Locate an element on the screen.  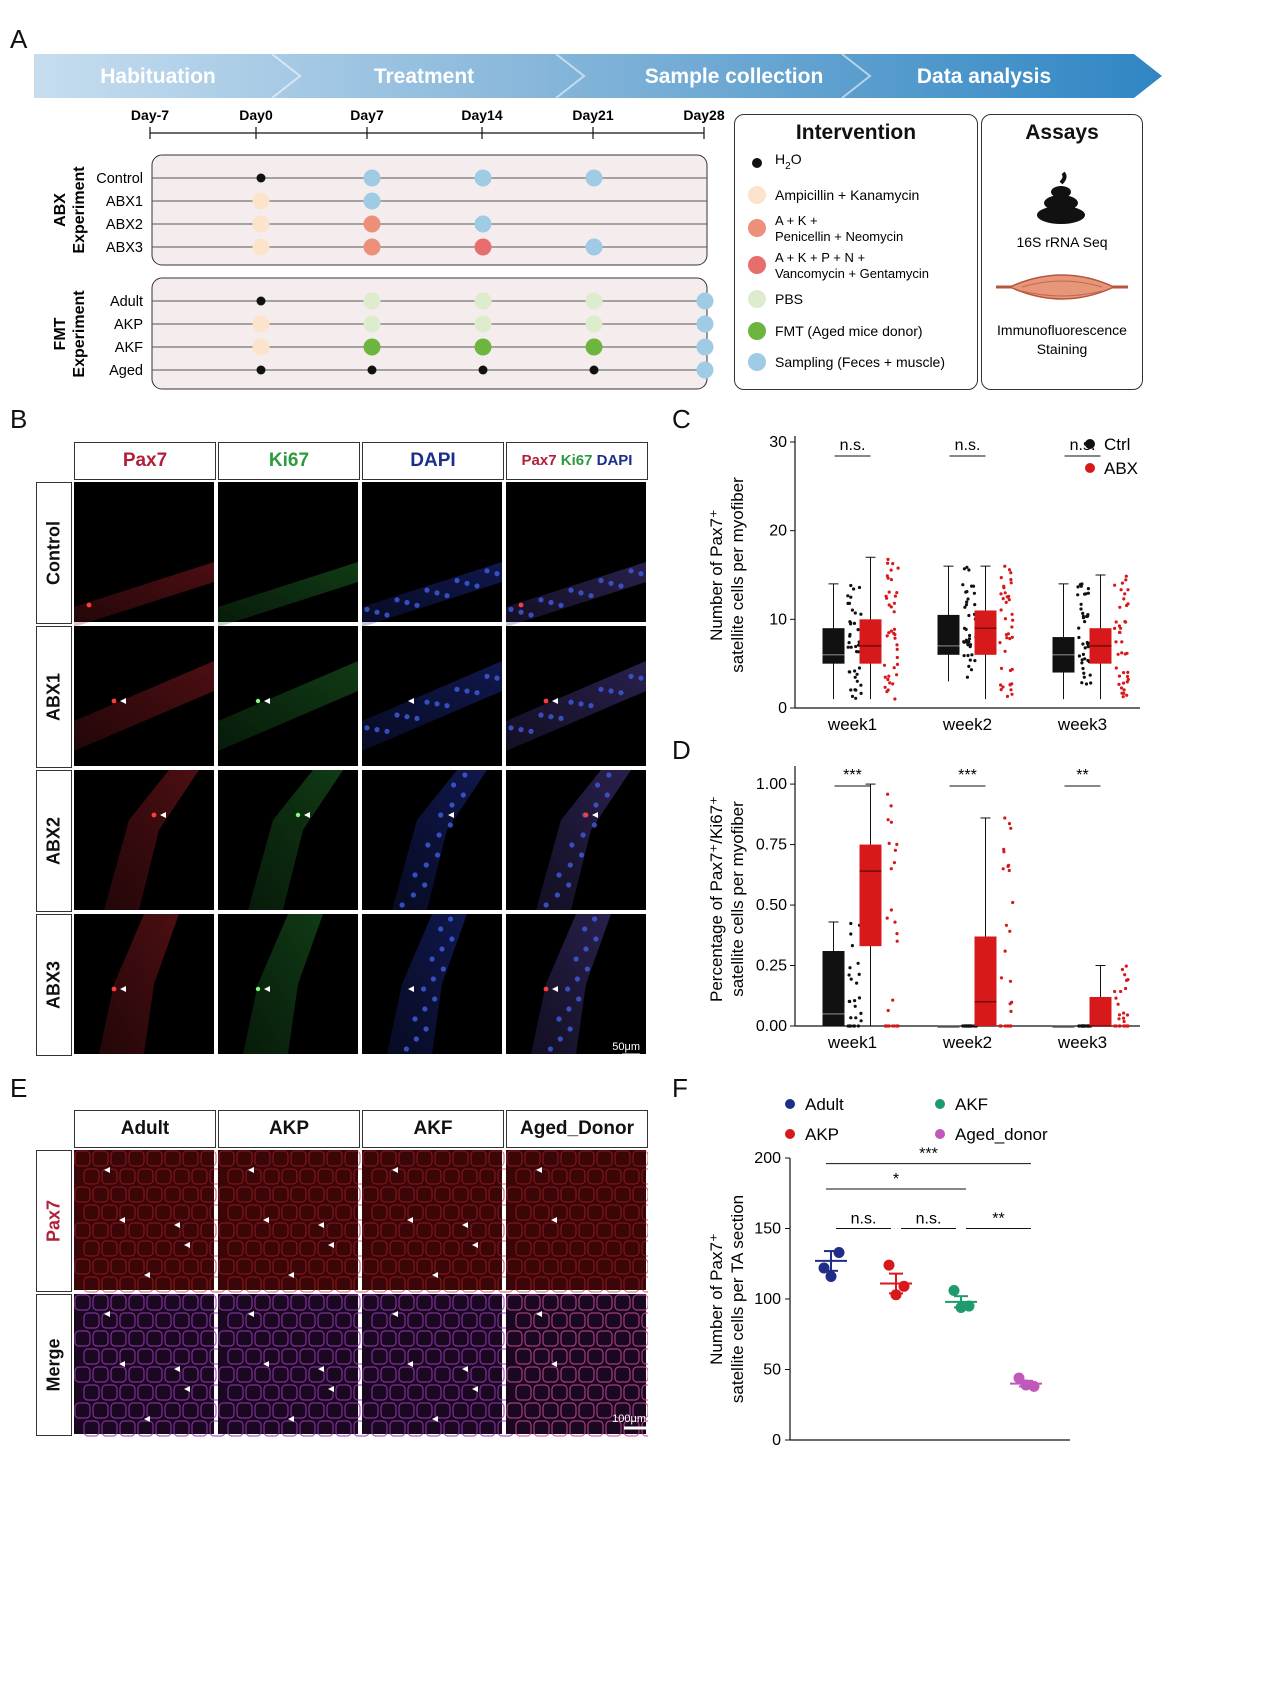
e-col-header-akp: AKP is located at coordinates (289, 1129).